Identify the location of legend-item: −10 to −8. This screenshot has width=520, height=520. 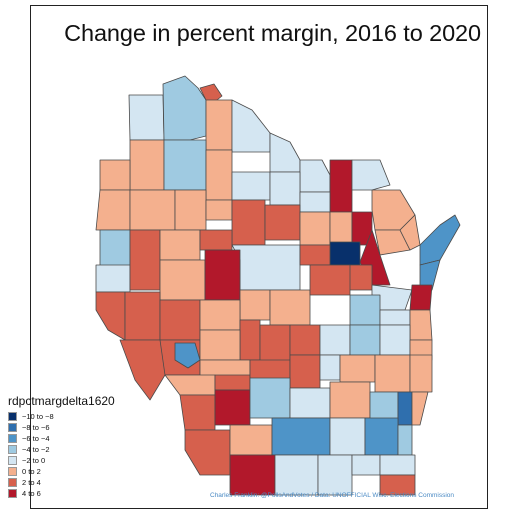
(61, 416).